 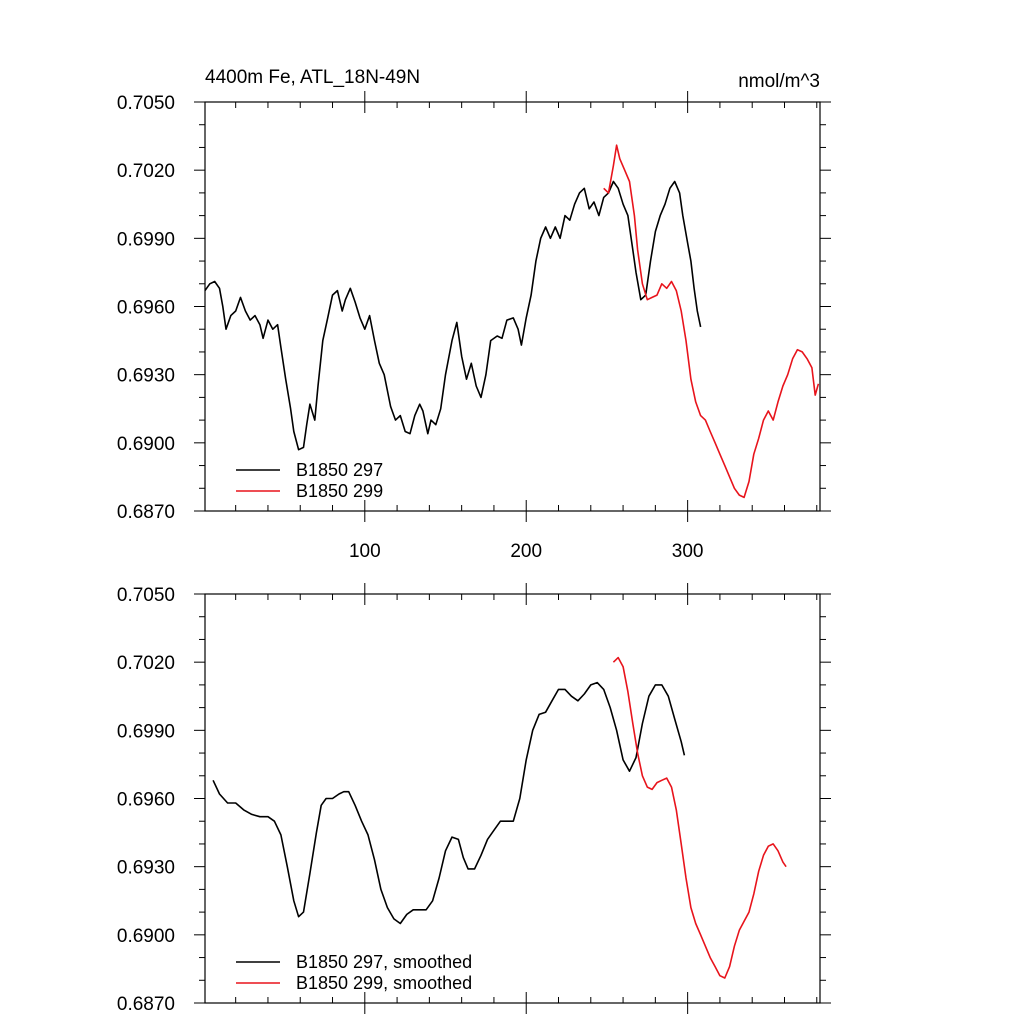 I want to click on units-label: nmol/m^3, so click(x=779, y=81).